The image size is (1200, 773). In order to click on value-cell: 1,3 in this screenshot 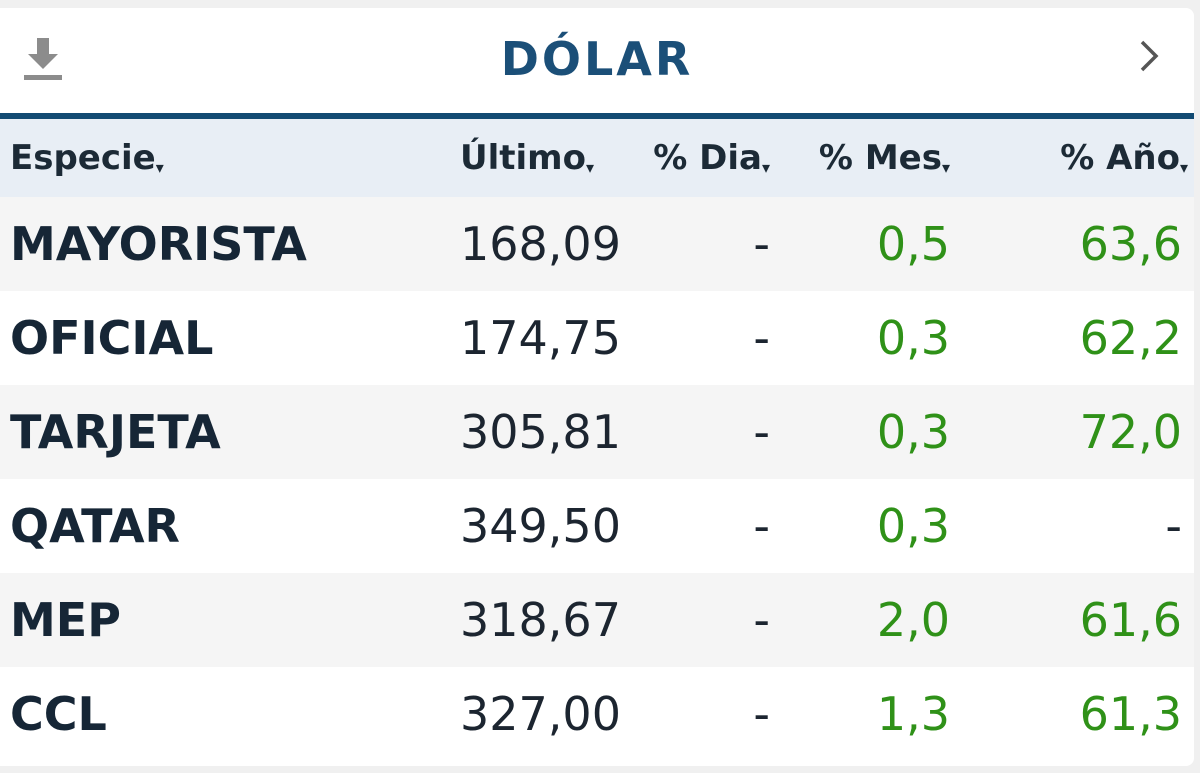, I will do `click(913, 714)`.